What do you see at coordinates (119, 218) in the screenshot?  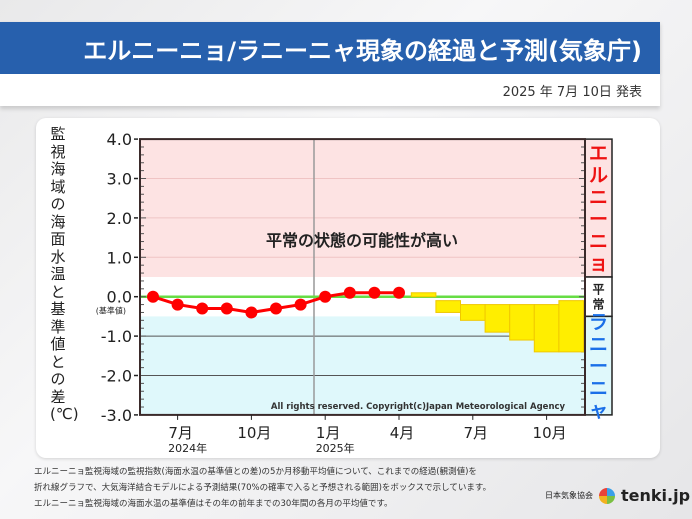 I see `y-tick-label: 2.0` at bounding box center [119, 218].